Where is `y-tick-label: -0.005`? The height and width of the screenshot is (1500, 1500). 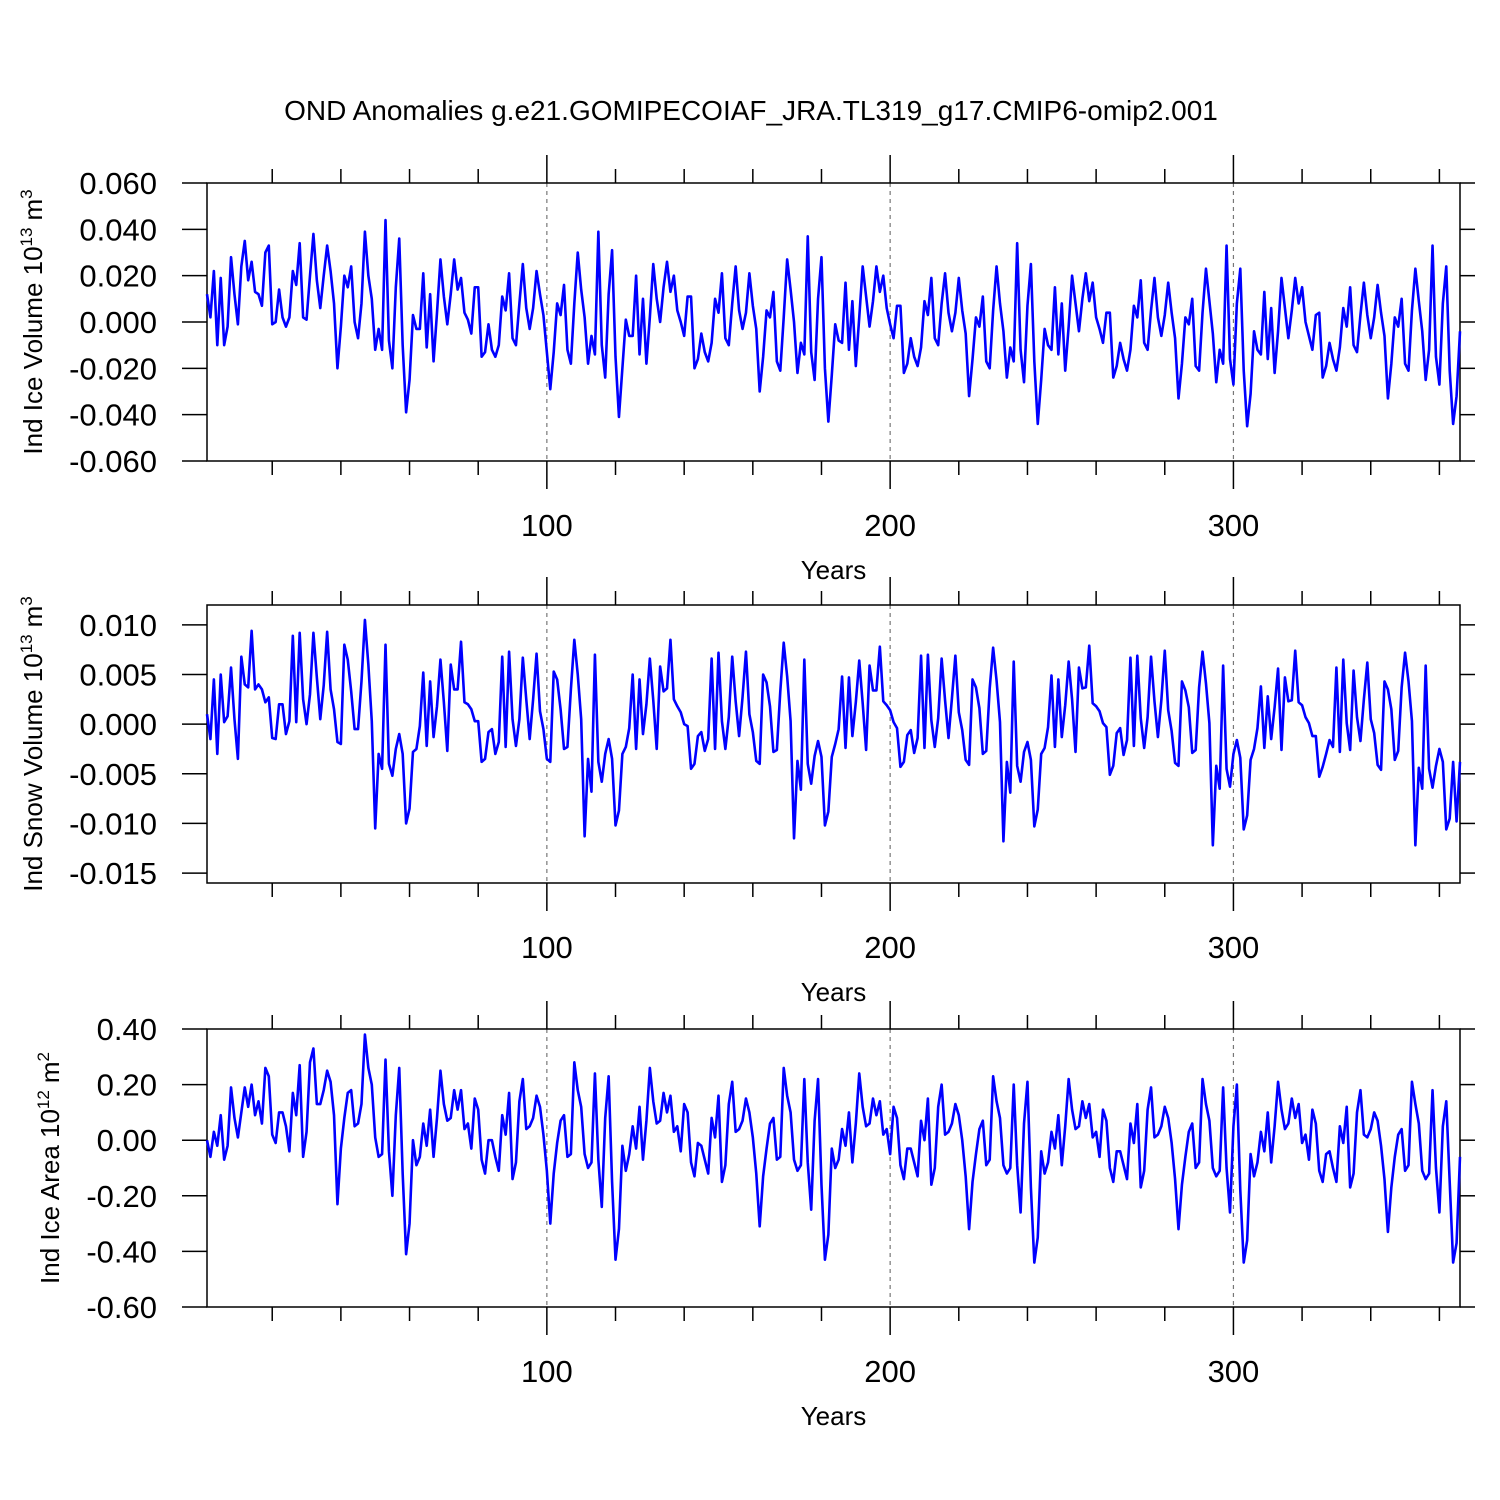 y-tick-label: -0.005 is located at coordinates (113, 774).